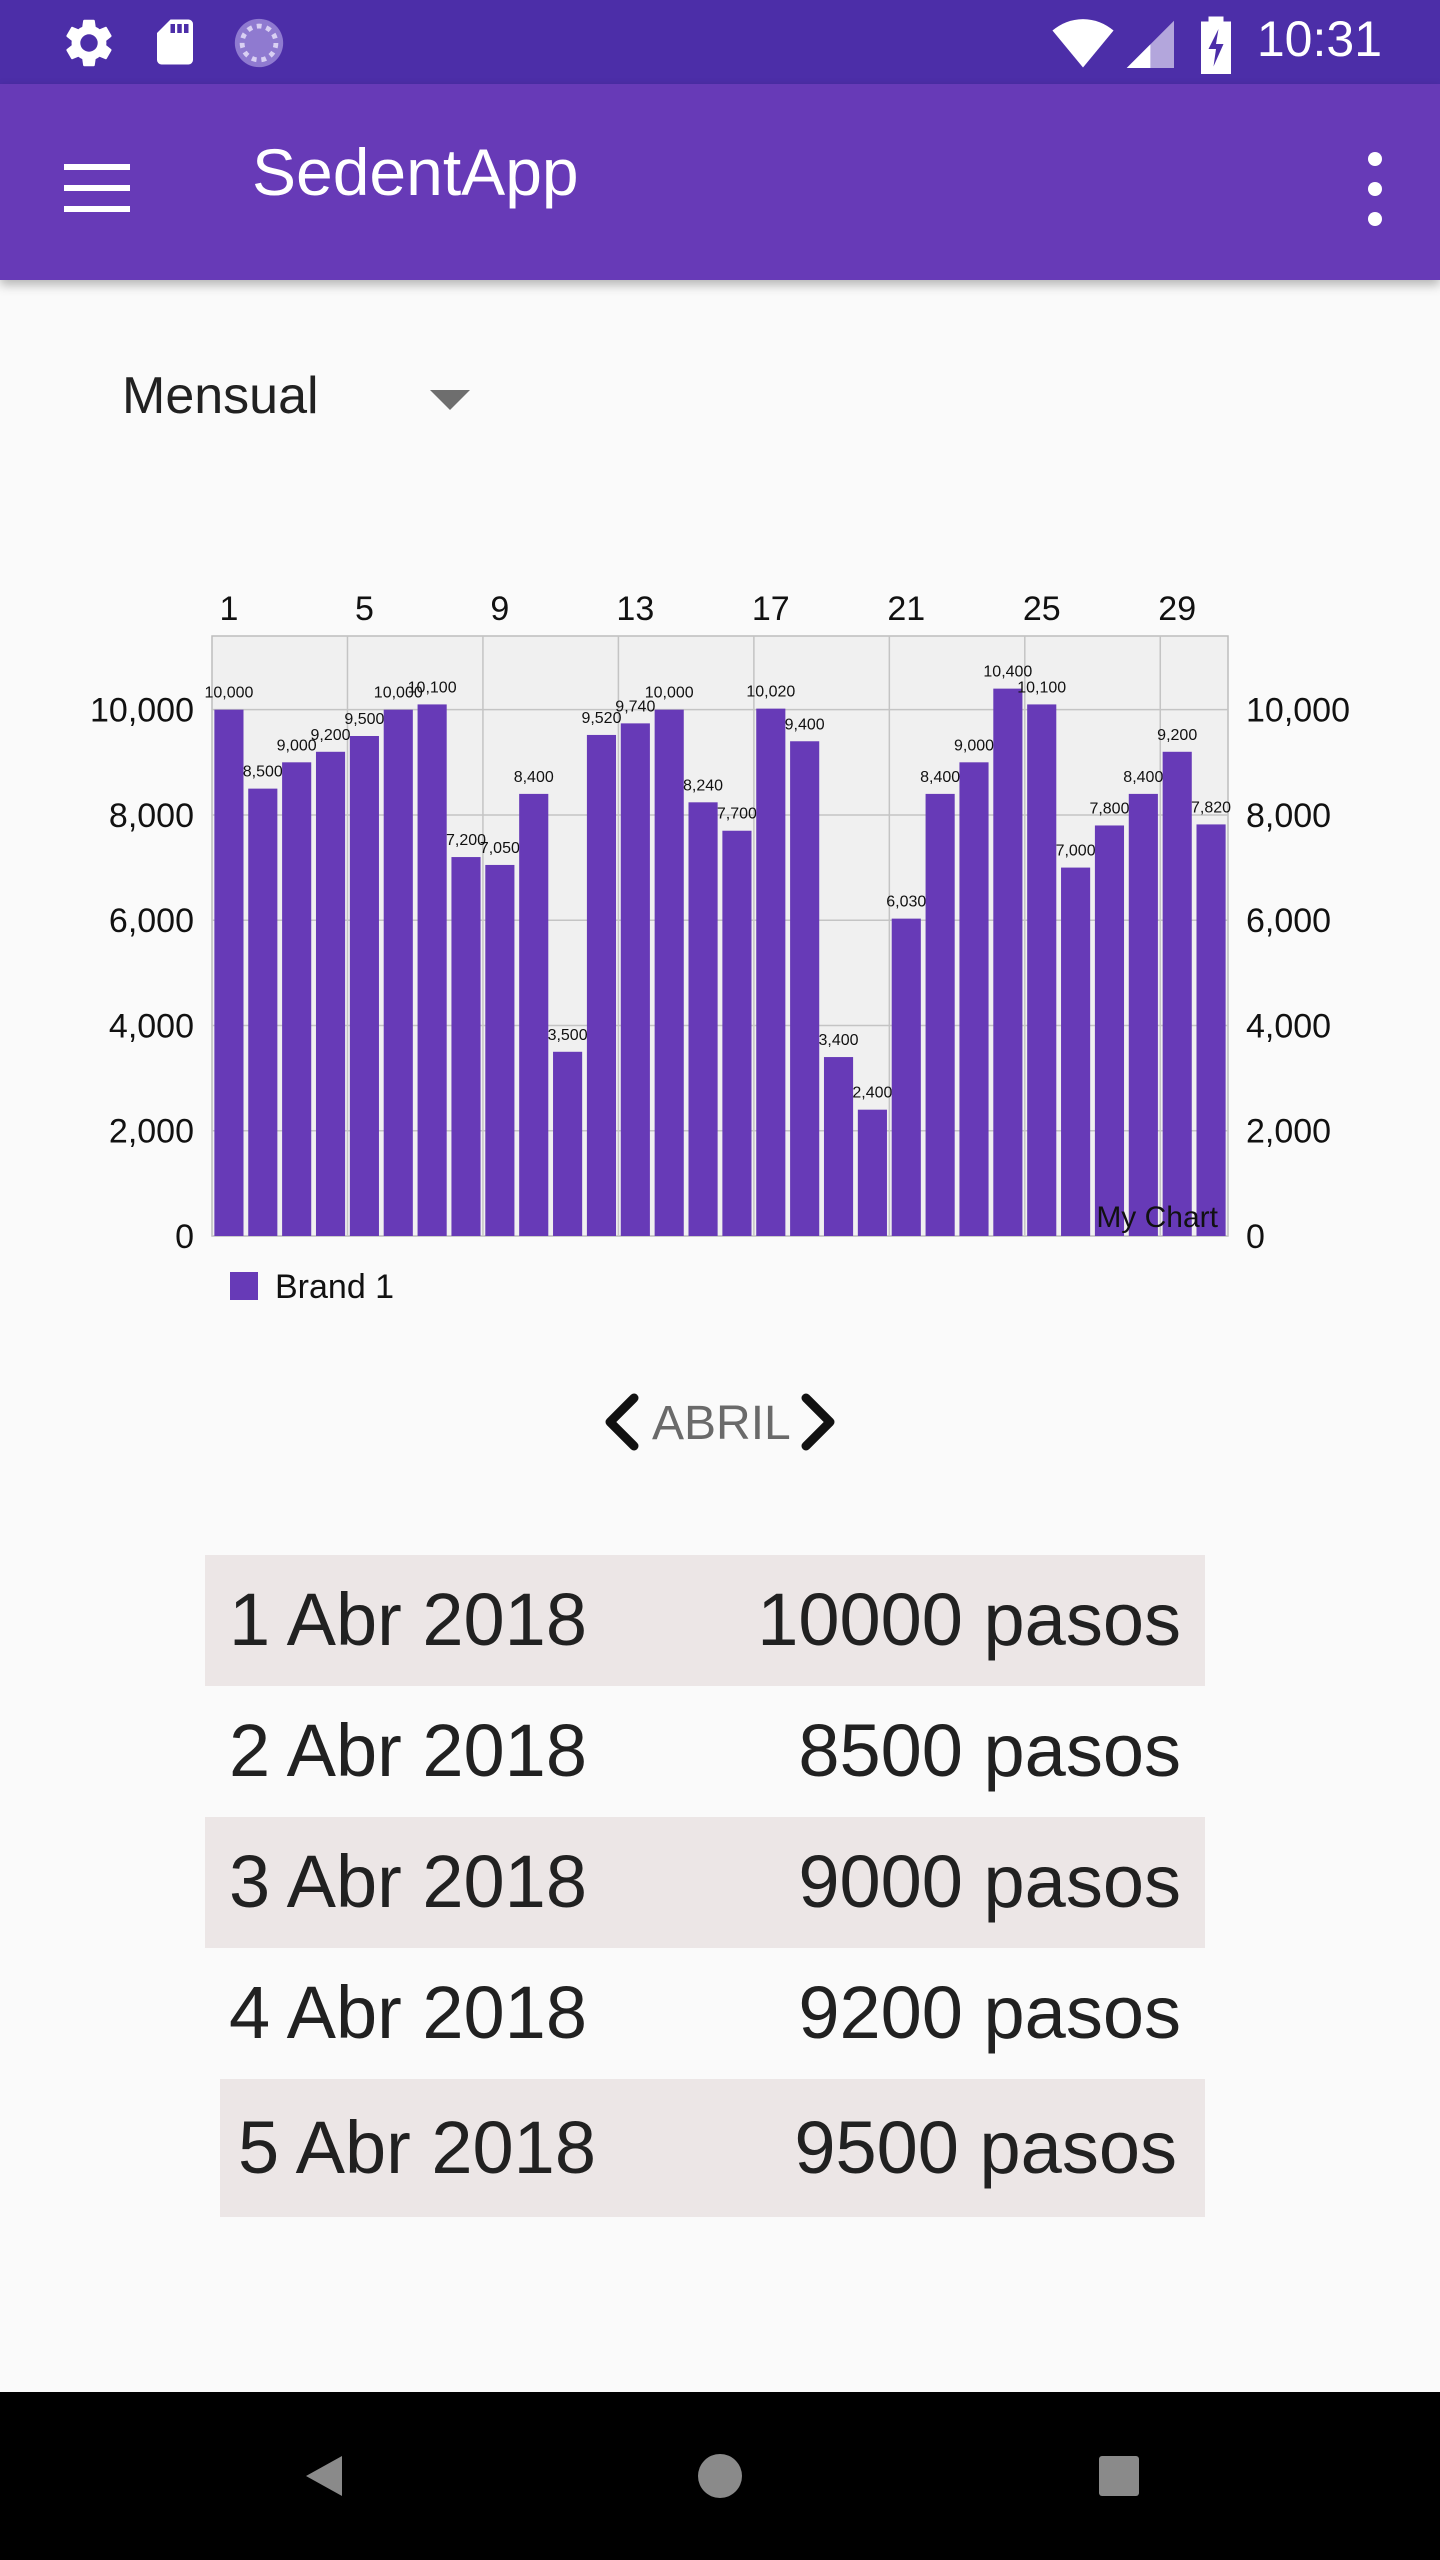 The height and width of the screenshot is (2560, 1440). What do you see at coordinates (1288, 1132) in the screenshot?
I see `y-tick-label-right: 2,000` at bounding box center [1288, 1132].